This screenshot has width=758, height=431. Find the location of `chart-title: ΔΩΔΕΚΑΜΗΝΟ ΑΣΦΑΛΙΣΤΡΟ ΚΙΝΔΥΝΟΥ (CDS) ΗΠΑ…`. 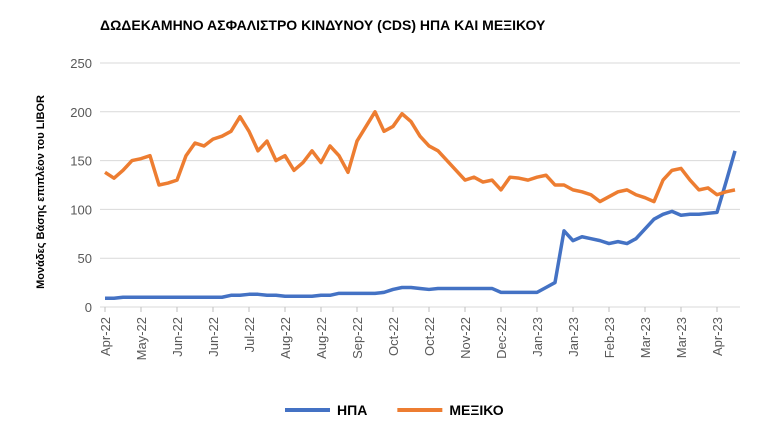

chart-title: ΔΩΔΕΚΑΜΗΝΟ ΑΣΦΑΛΙΣΤΡΟ ΚΙΝΔΥΝΟΥ (CDS) ΗΠΑ… is located at coordinates (323, 25).